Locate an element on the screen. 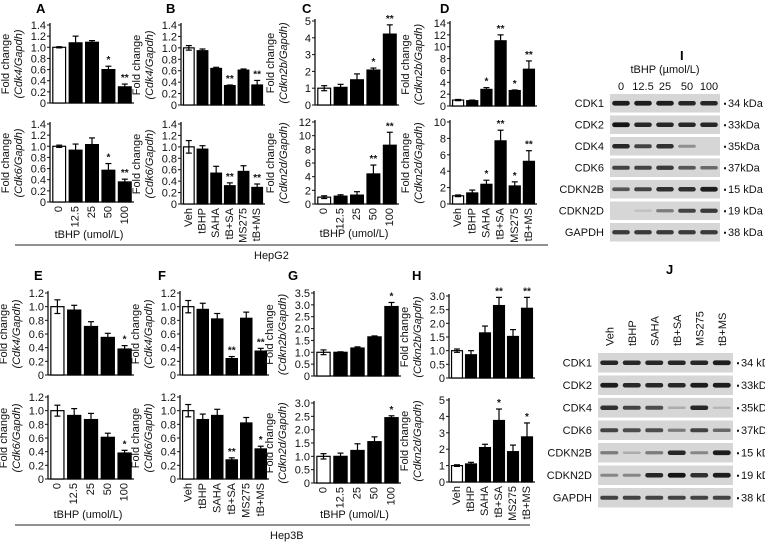 The image size is (765, 542). blot-strip is located at coordinates (665, 475).